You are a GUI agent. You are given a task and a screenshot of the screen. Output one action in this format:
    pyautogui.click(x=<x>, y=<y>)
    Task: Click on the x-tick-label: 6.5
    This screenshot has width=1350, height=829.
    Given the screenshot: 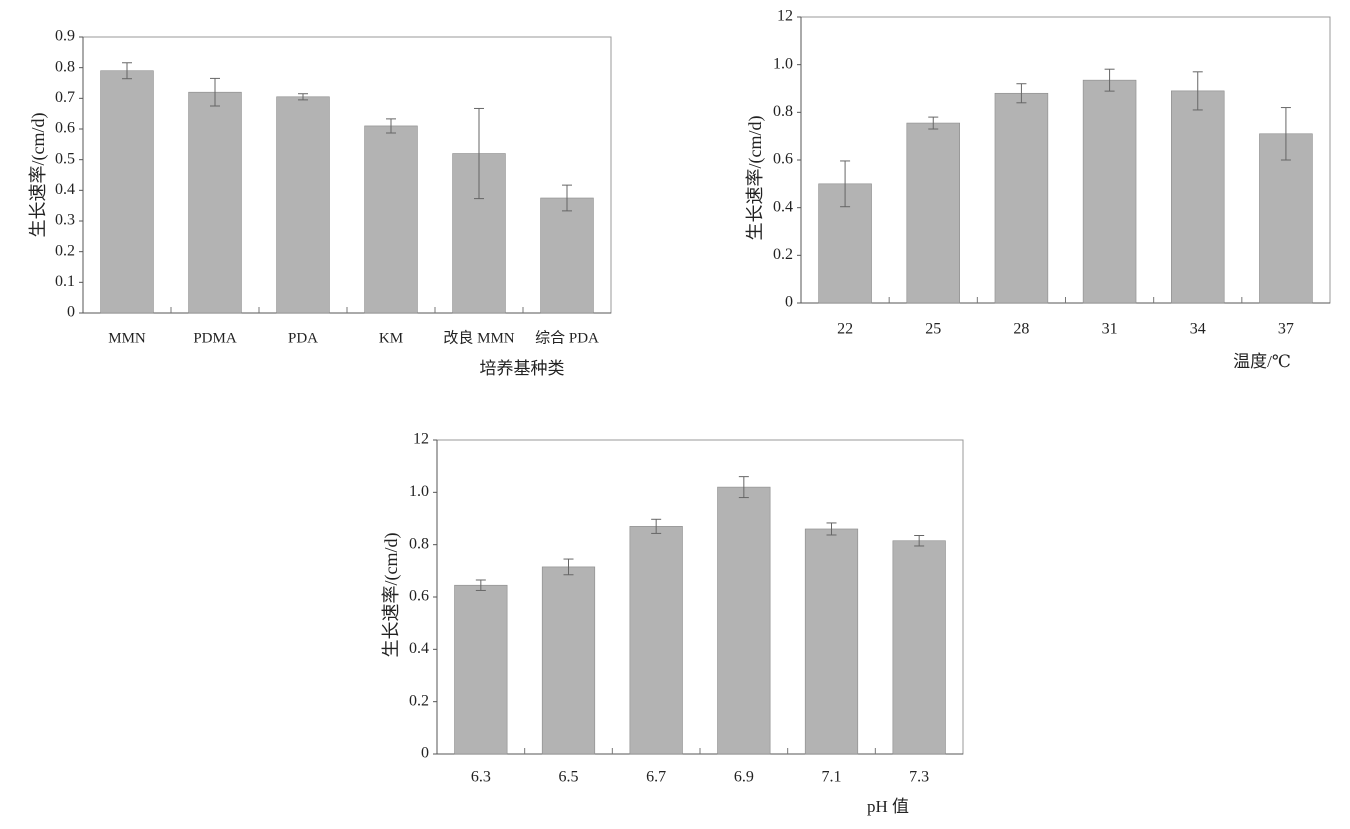 What is the action you would take?
    pyautogui.click(x=569, y=777)
    